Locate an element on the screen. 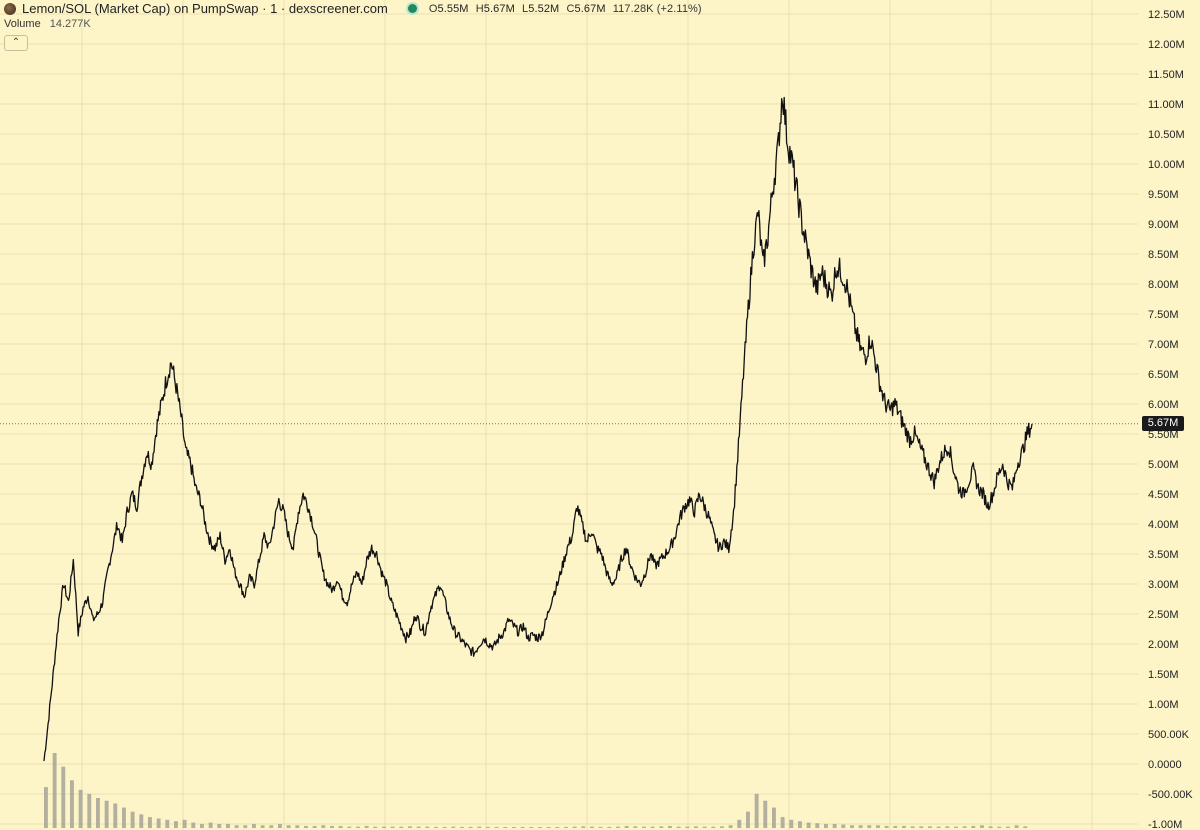 The width and height of the screenshot is (1200, 830). axis-tick-label: 7.50M is located at coordinates (1163, 315).